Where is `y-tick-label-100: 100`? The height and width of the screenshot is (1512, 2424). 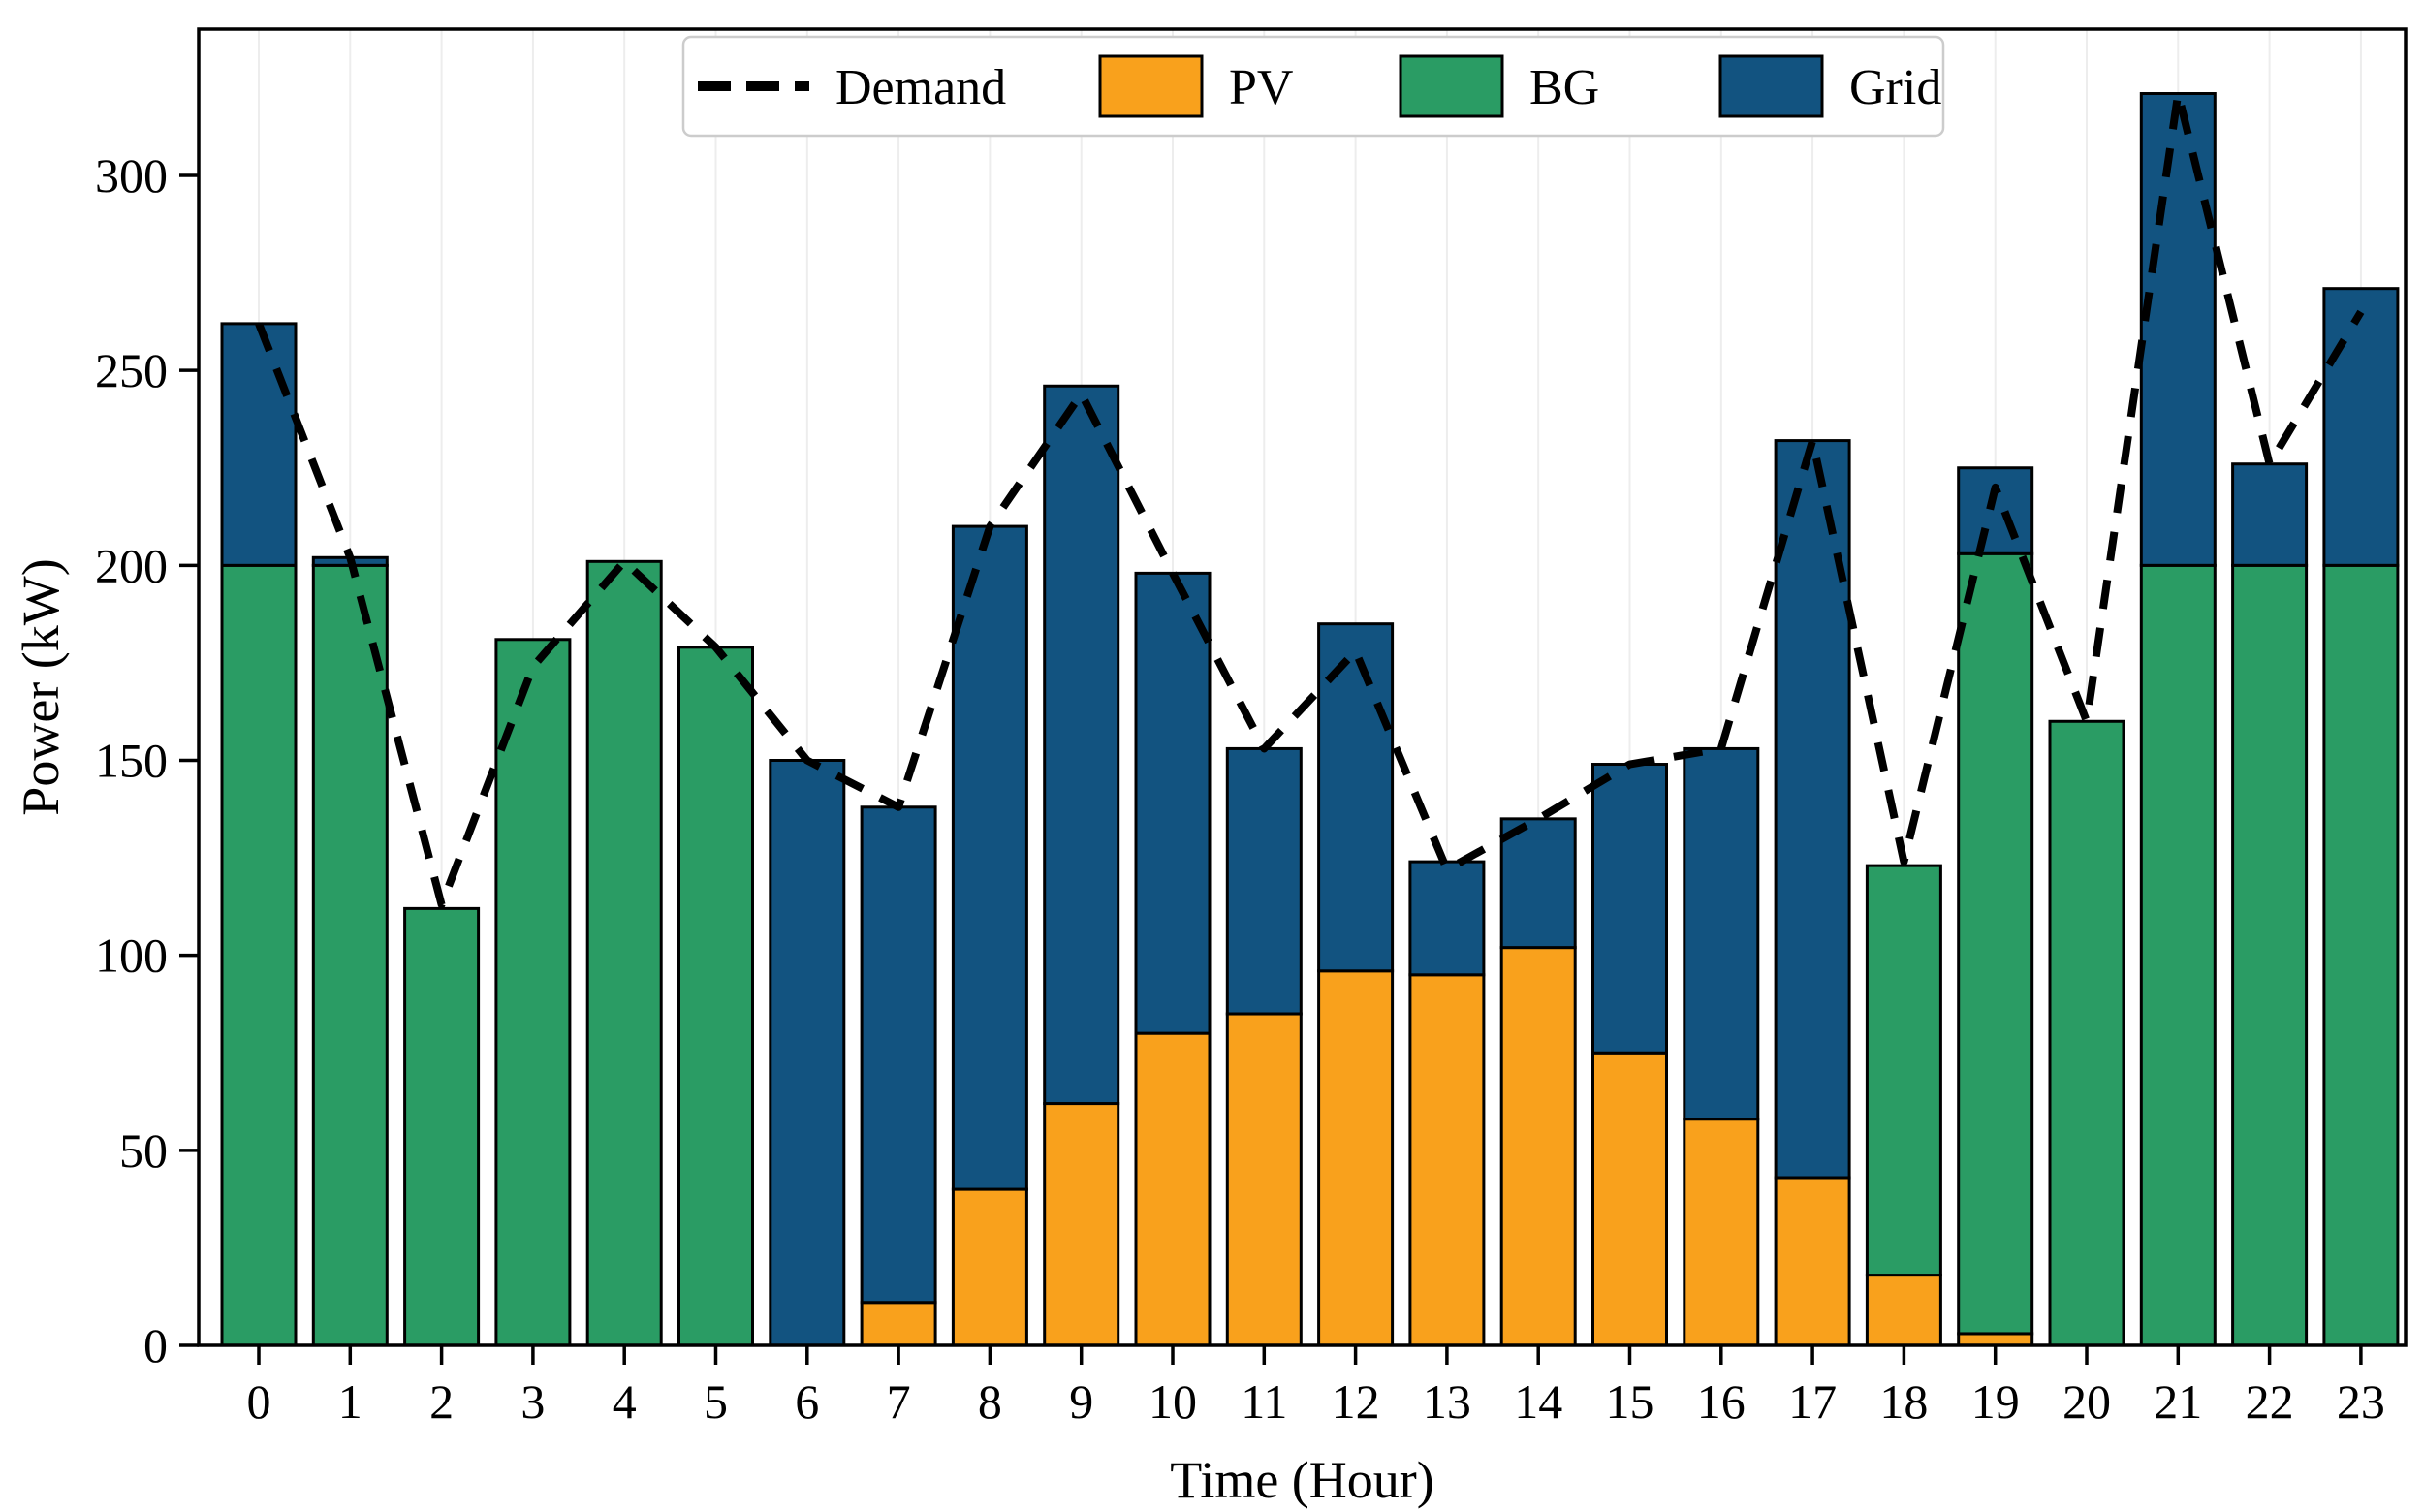
y-tick-label-100: 100 is located at coordinates (132, 956).